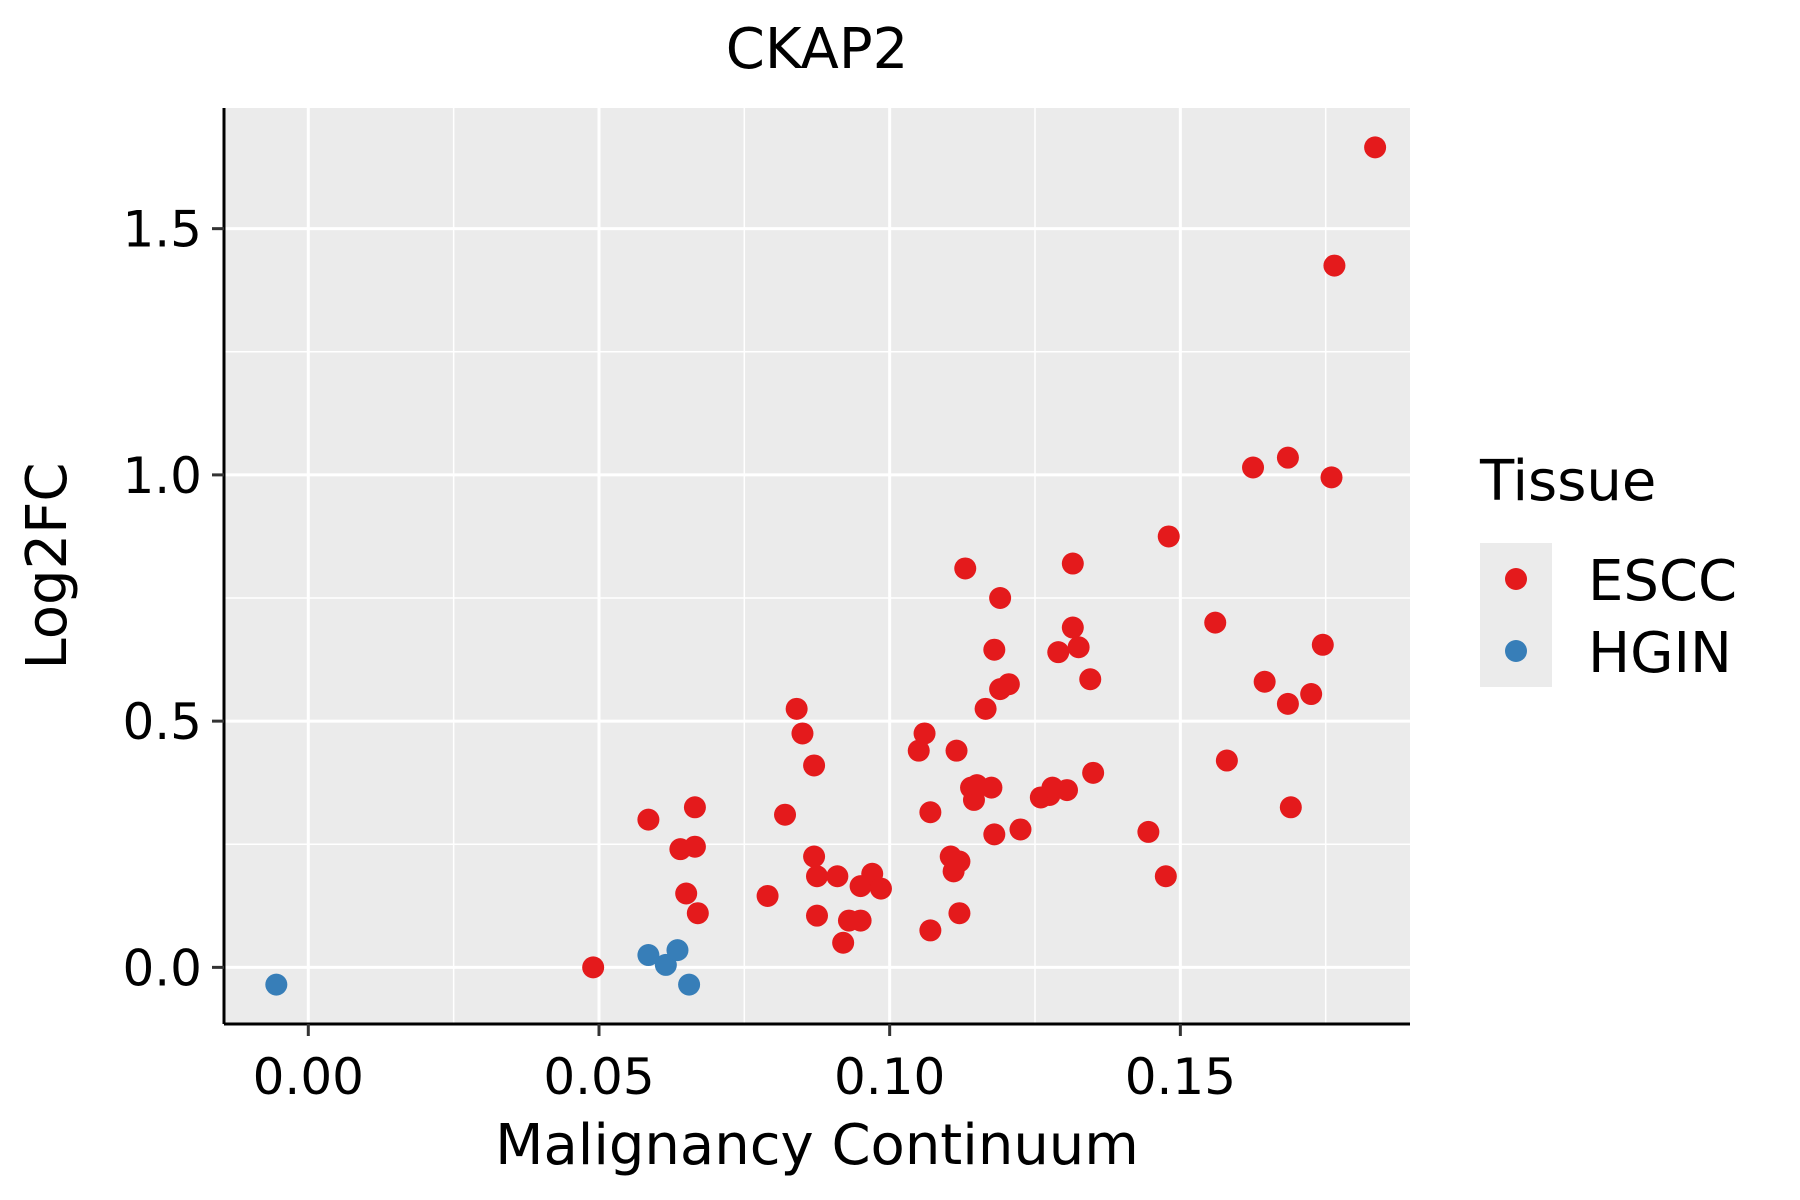  What do you see at coordinates (162, 968) in the screenshot?
I see `y-tick-label: 0.0` at bounding box center [162, 968].